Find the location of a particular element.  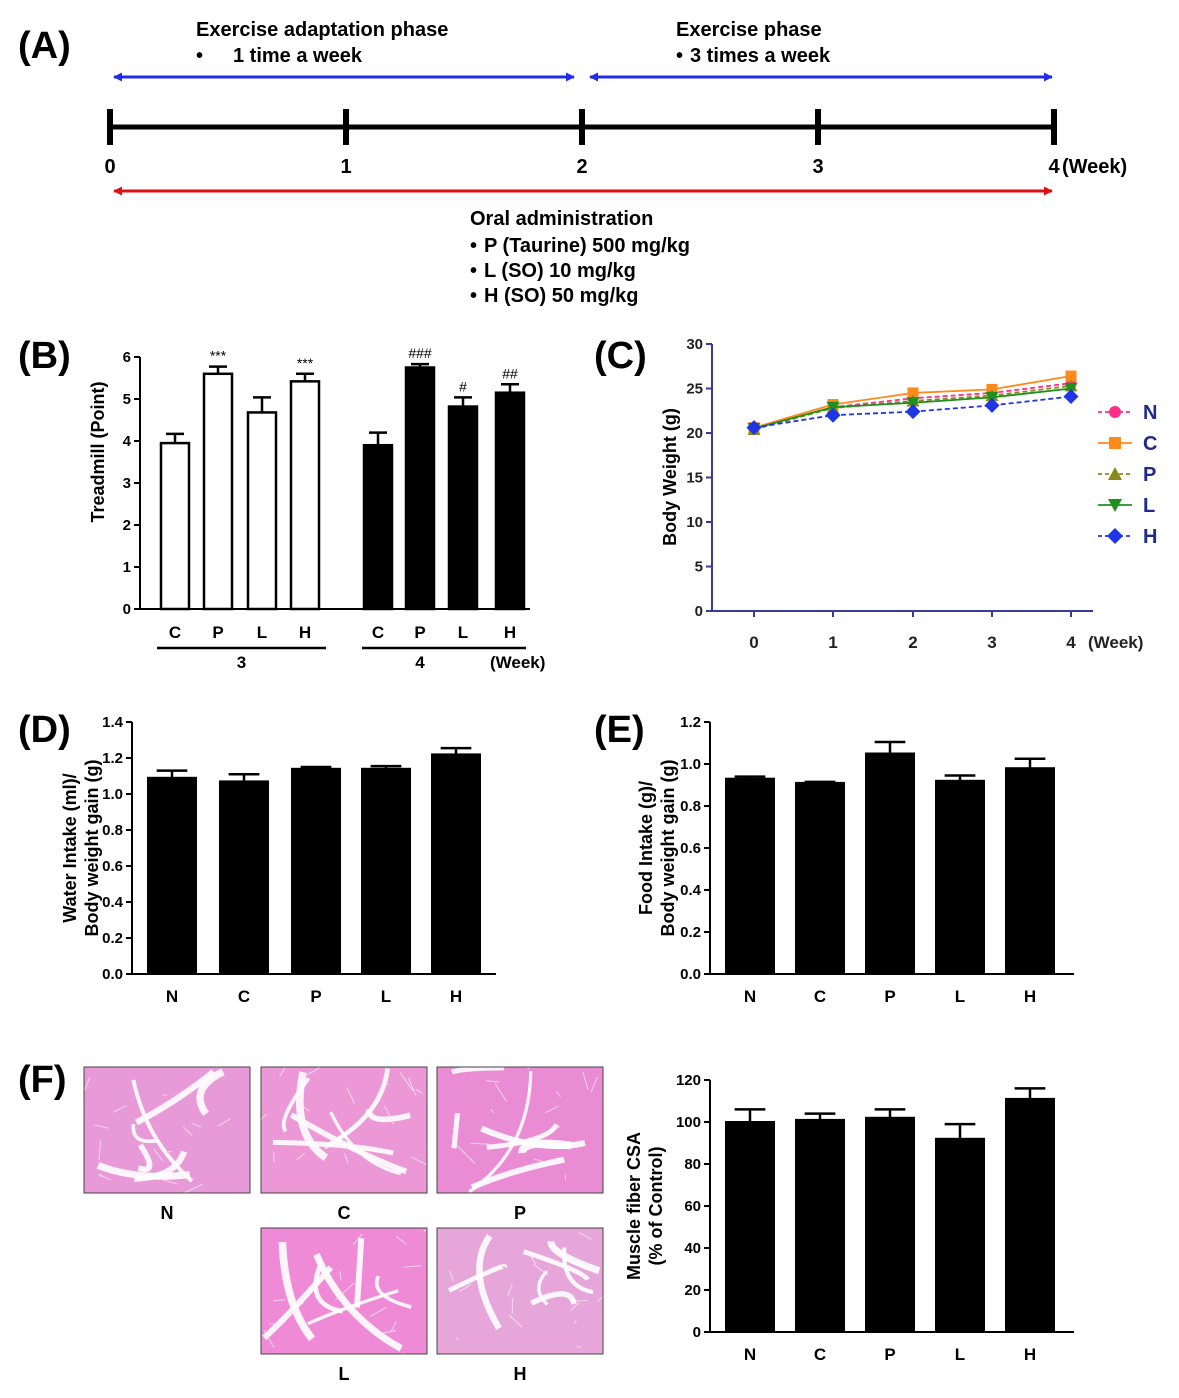

panel-label-f: (F) is located at coordinates (42, 1080).